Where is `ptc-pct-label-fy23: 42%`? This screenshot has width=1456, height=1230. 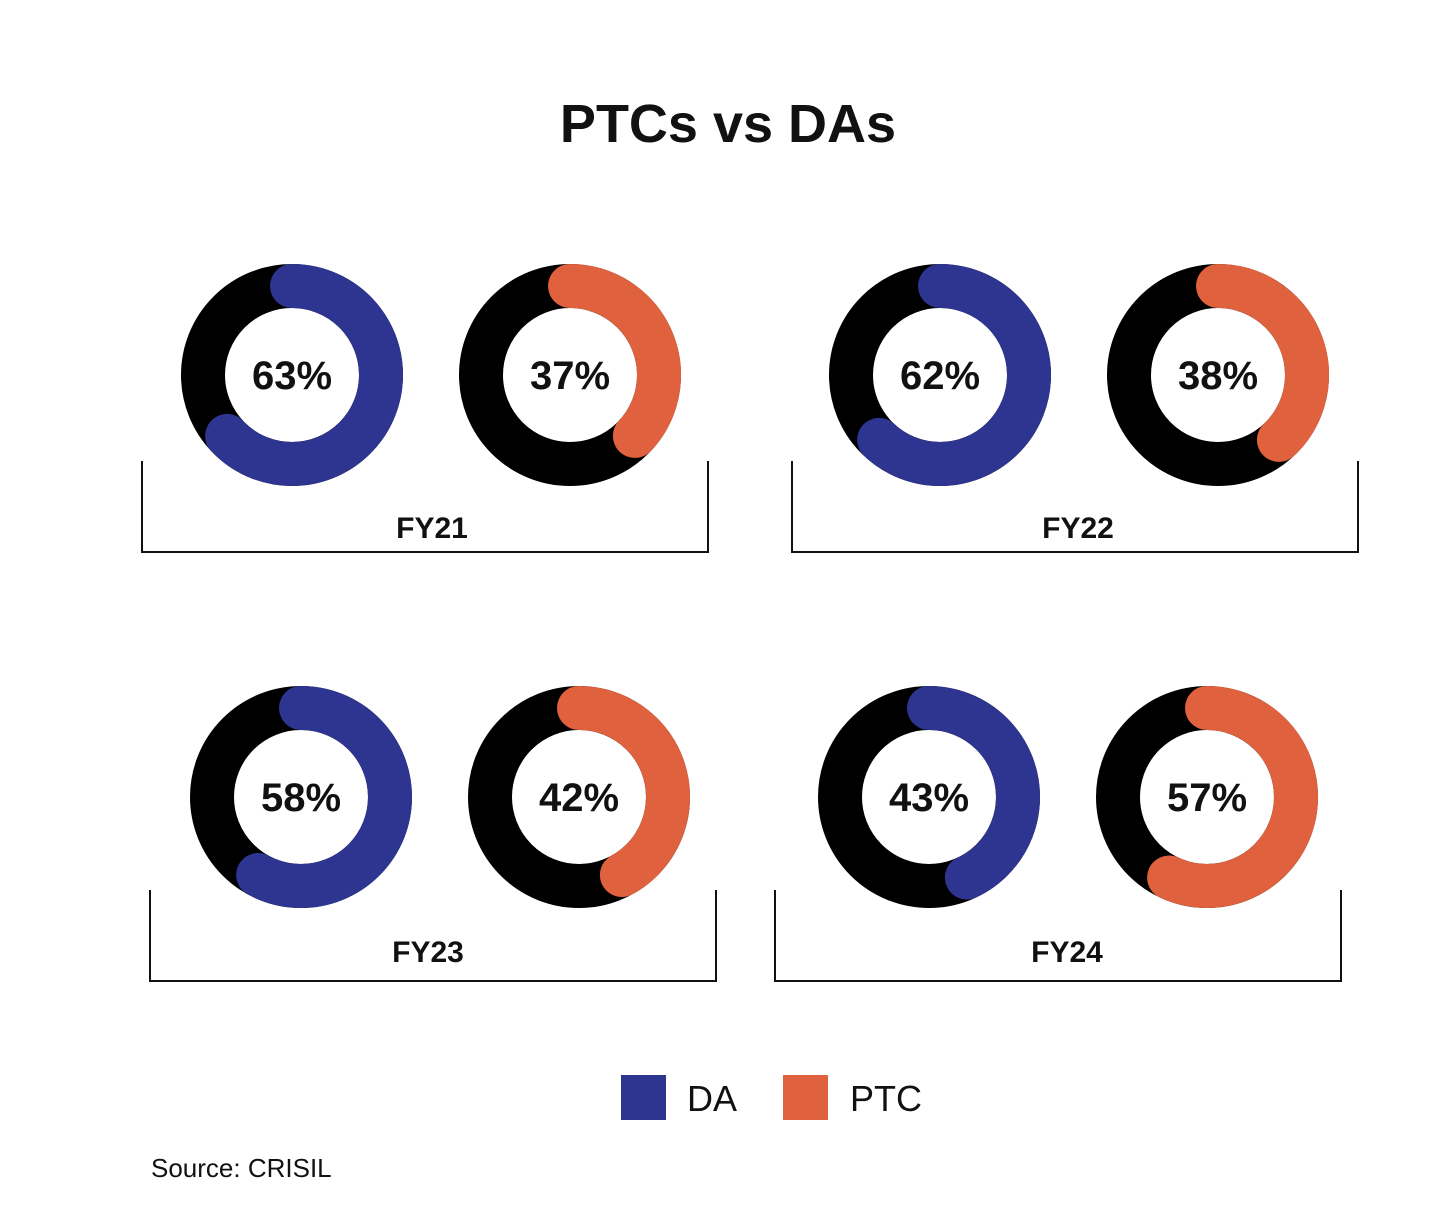
ptc-pct-label-fy23: 42% is located at coordinates (579, 798).